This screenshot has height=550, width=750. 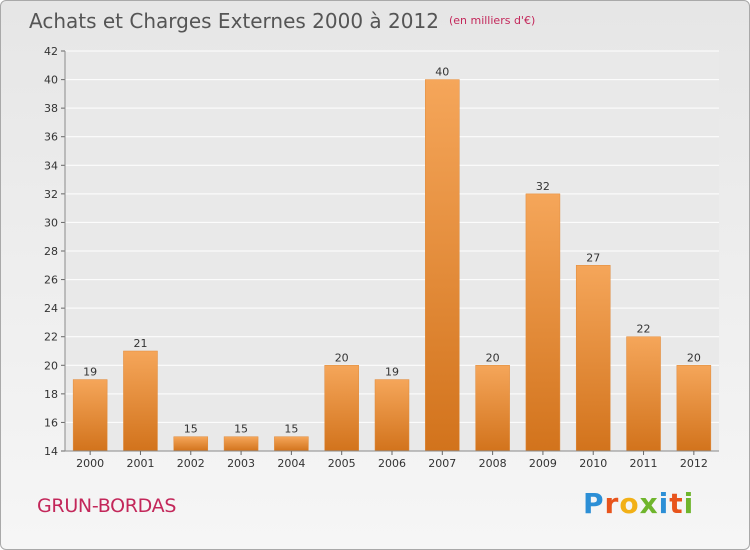 What do you see at coordinates (51, 451) in the screenshot?
I see `y-tick-label: 14` at bounding box center [51, 451].